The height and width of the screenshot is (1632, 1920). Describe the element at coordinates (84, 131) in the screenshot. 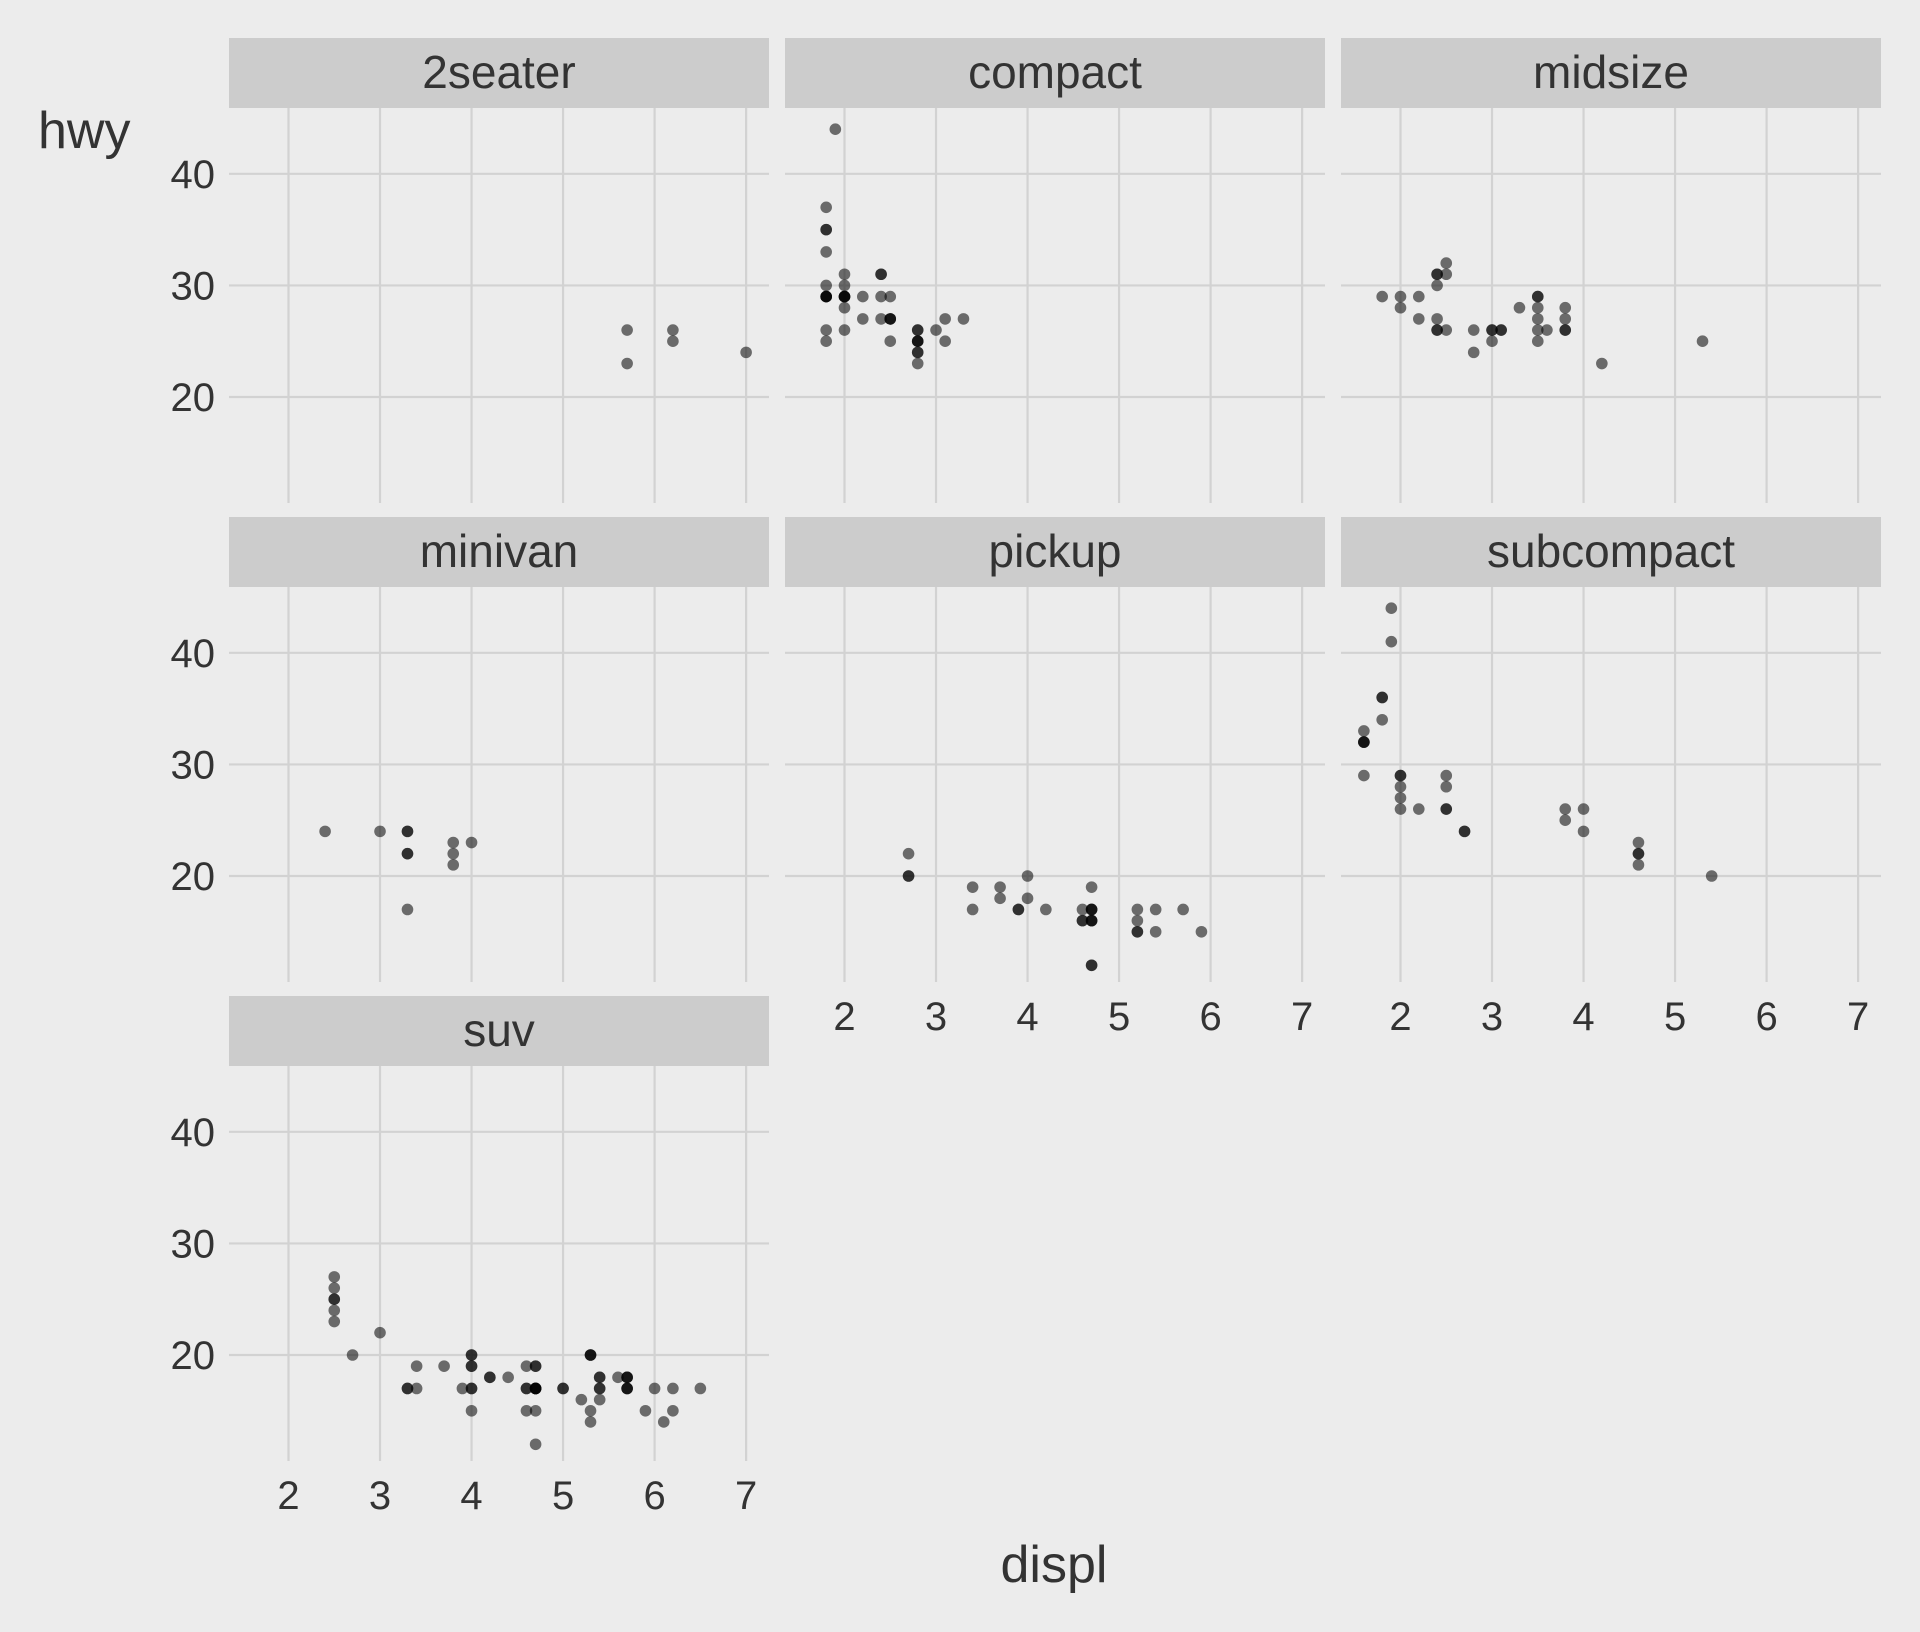

I see `y-axis-title: hwy` at that location.